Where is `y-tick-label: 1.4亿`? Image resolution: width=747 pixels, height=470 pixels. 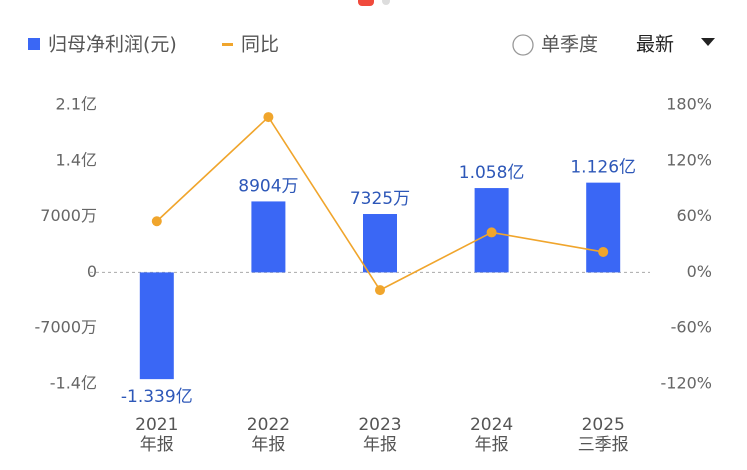
y-tick-label: 1.4亿 is located at coordinates (76, 159).